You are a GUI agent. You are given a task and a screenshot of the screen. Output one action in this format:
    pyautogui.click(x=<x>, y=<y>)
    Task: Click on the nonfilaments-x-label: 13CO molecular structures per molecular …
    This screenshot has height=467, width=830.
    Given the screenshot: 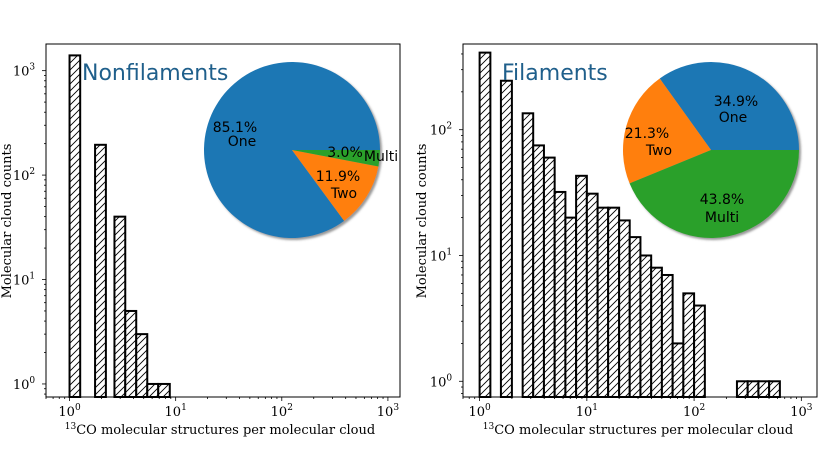 What is the action you would take?
    pyautogui.click(x=220, y=430)
    